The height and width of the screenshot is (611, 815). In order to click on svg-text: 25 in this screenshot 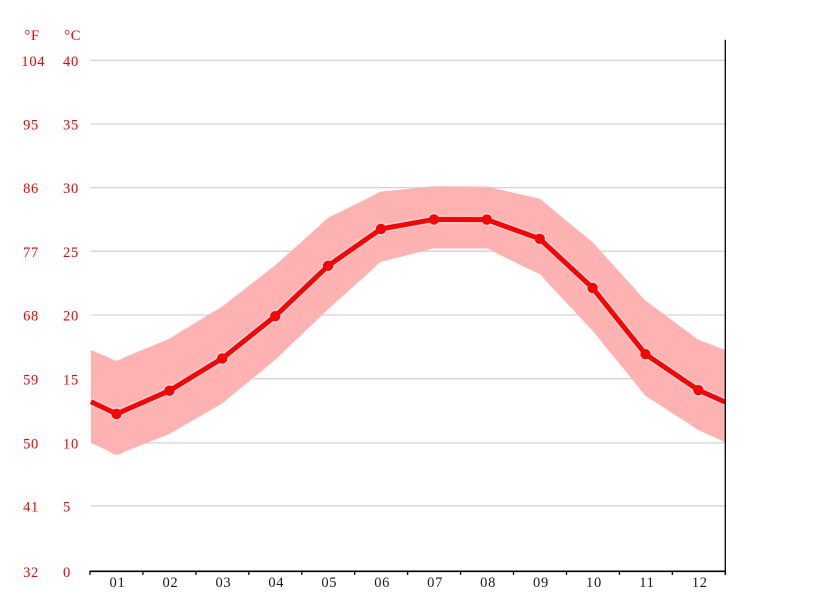, I will do `click(71, 253)`.